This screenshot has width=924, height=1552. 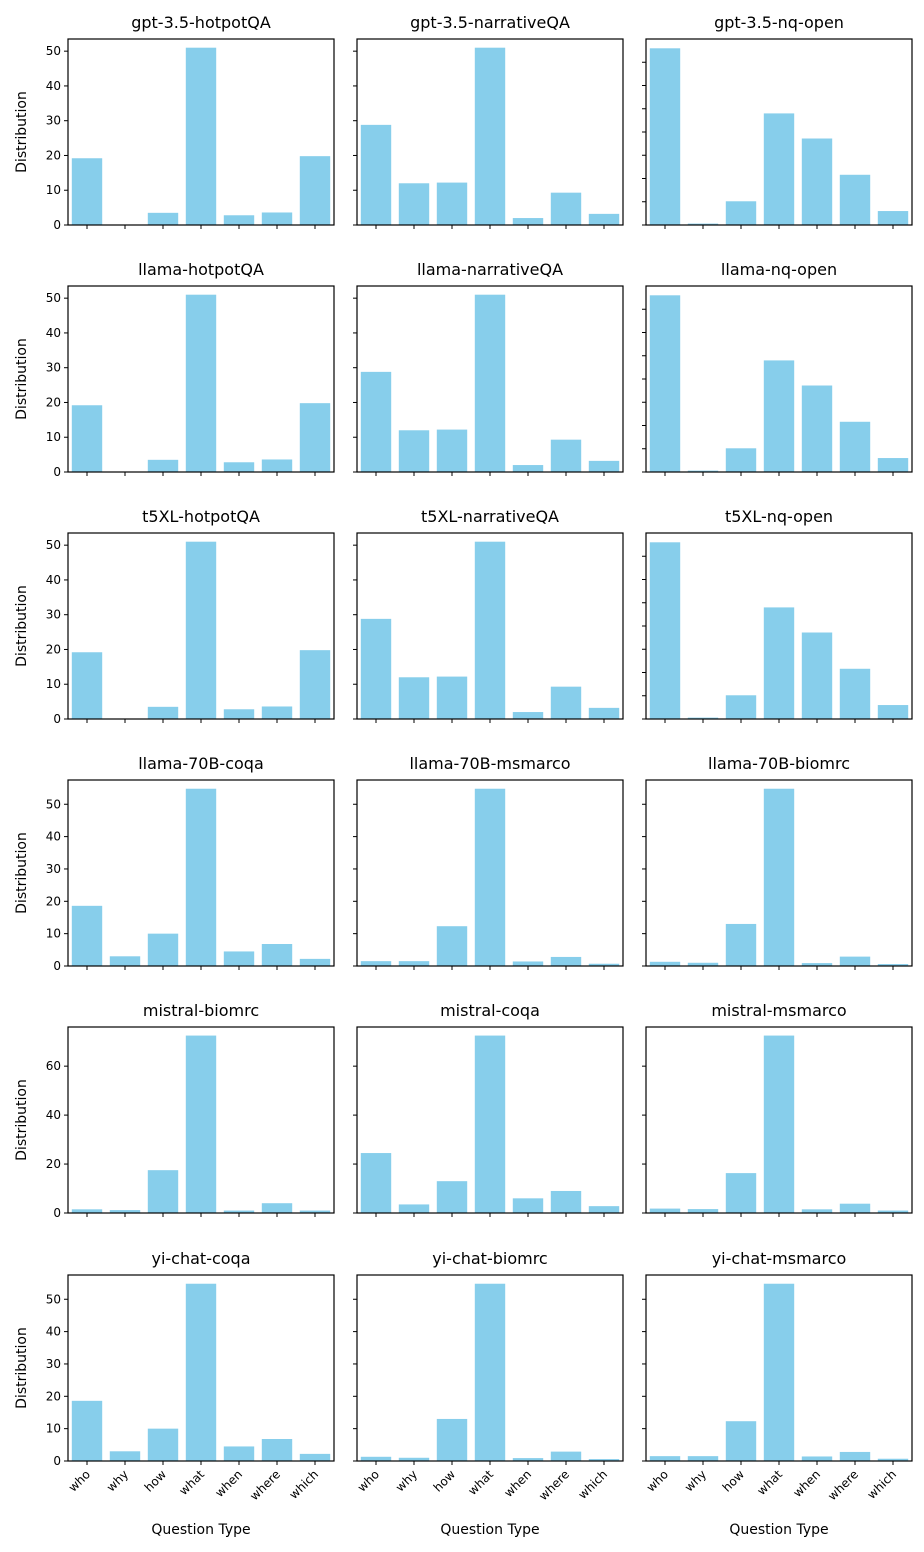 What do you see at coordinates (779, 269) in the screenshot?
I see `chart-title: llama-nq-open` at bounding box center [779, 269].